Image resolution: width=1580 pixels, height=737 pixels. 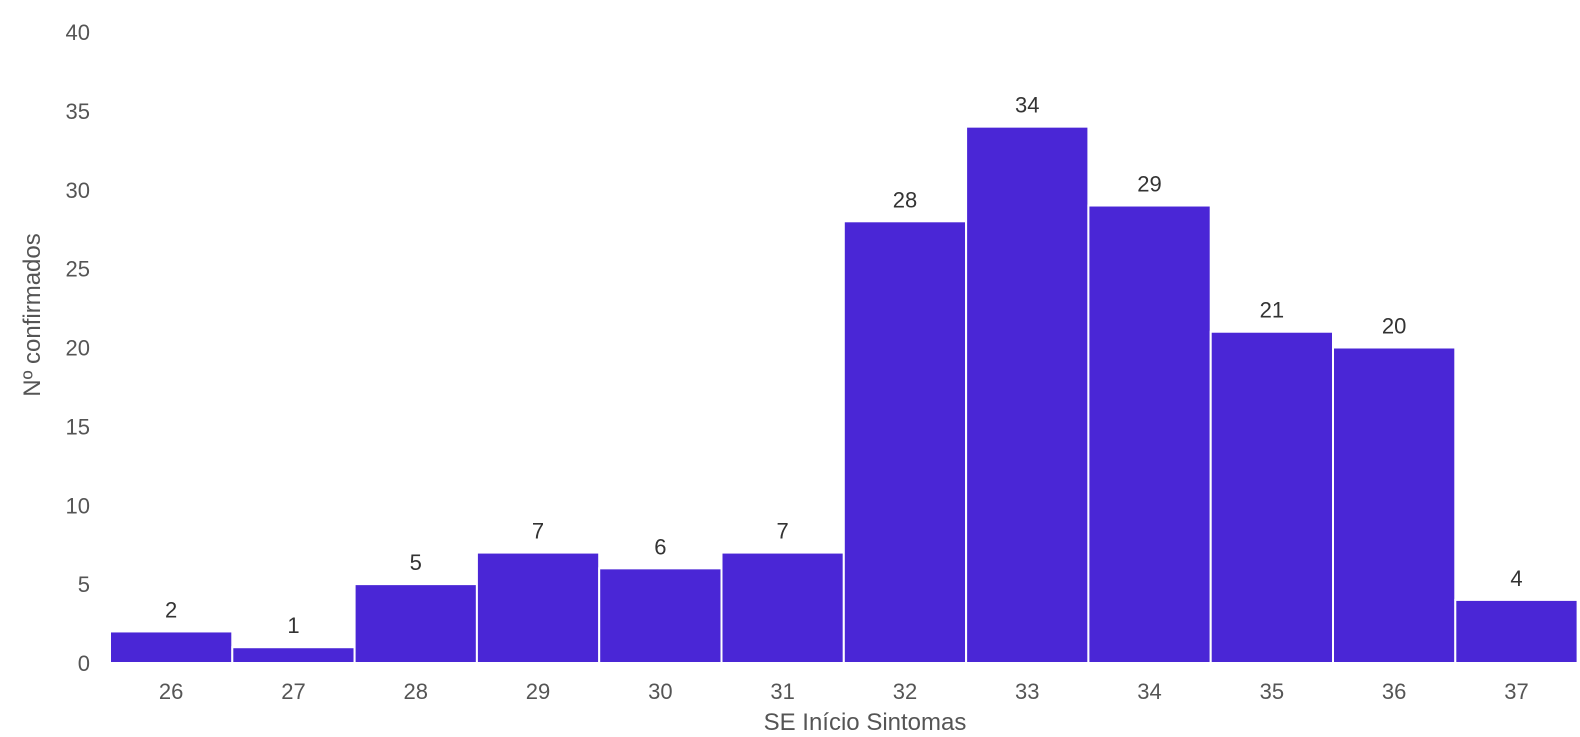 I want to click on bar-value-label: 29, so click(x=1149, y=184).